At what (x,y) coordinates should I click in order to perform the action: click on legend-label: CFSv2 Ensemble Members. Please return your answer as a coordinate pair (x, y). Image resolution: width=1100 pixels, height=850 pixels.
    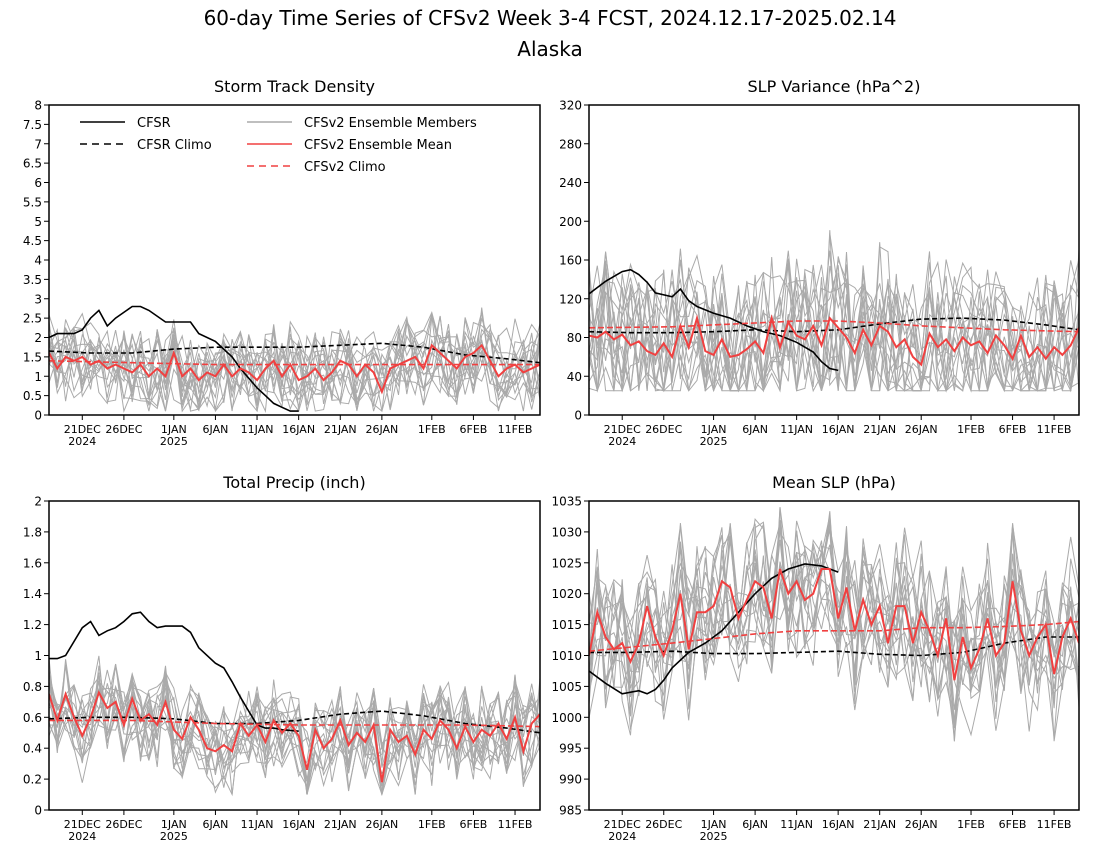
    Looking at the image, I should click on (390, 123).